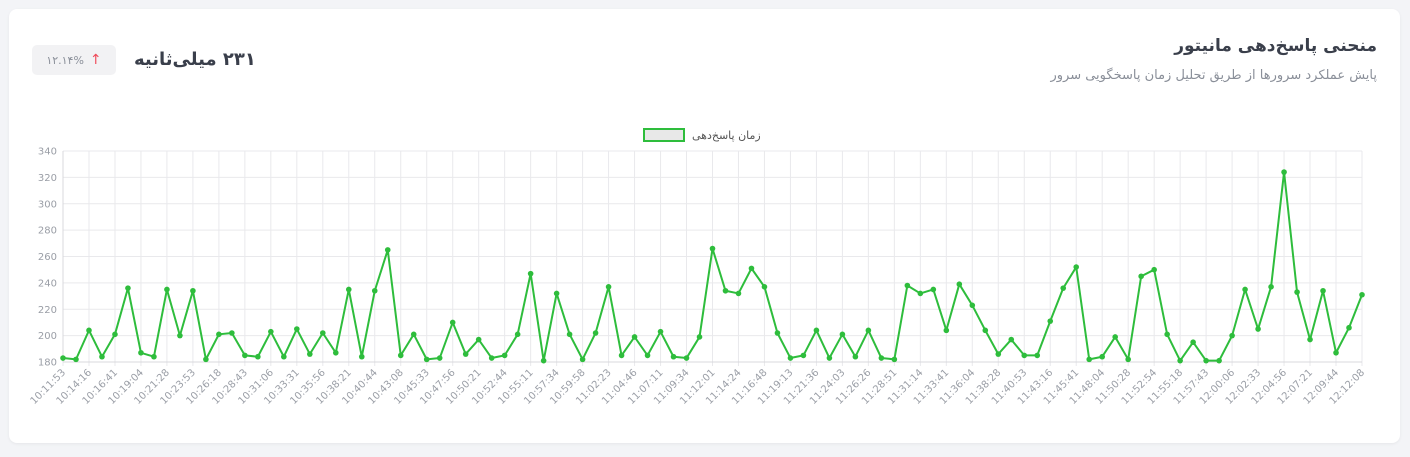  What do you see at coordinates (47, 258) in the screenshot?
I see `y-axis-ticks: 180 200 220 240 260 280 300 320 340` at bounding box center [47, 258].